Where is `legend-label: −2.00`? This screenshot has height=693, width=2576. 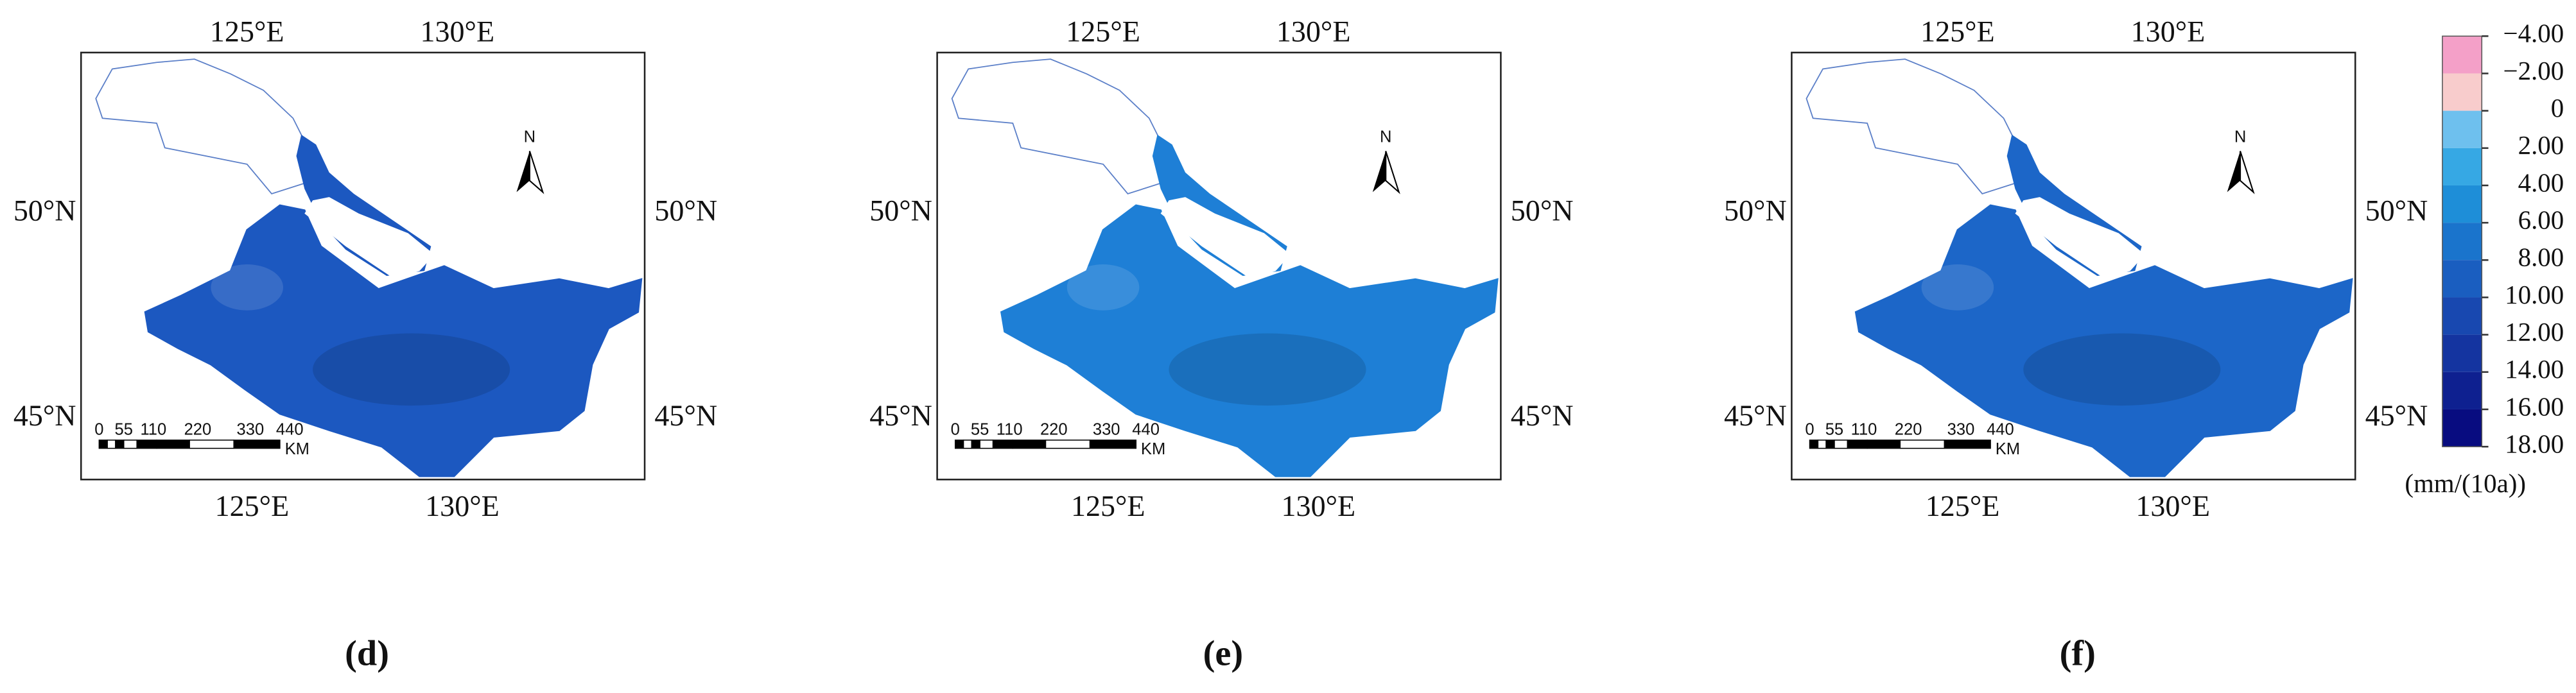
legend-label: −2.00 is located at coordinates (2533, 71).